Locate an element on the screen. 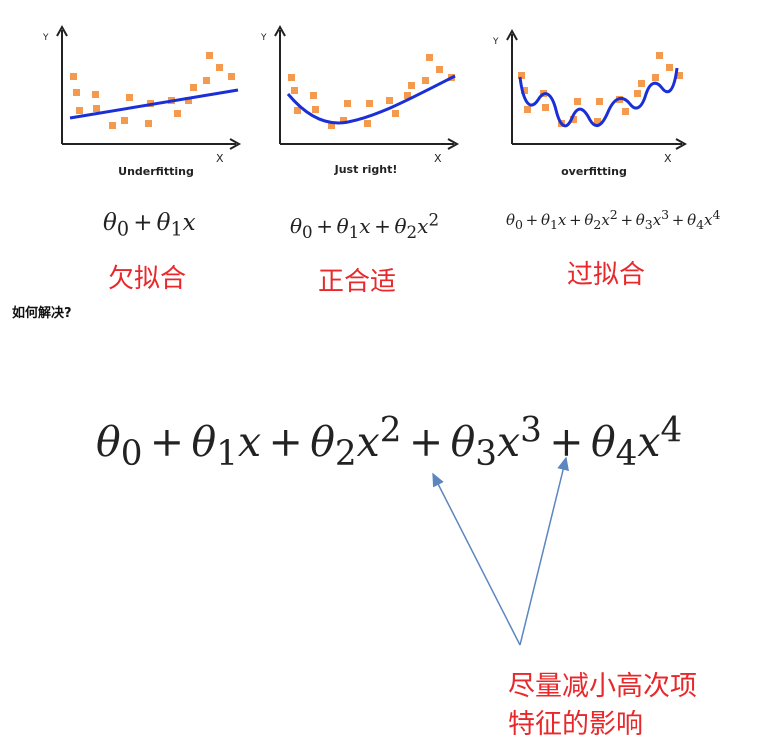  formula-overfitting: θ0 + θ1x + θ2x2 + θ3x3 + θ4x4 is located at coordinates (613, 219).